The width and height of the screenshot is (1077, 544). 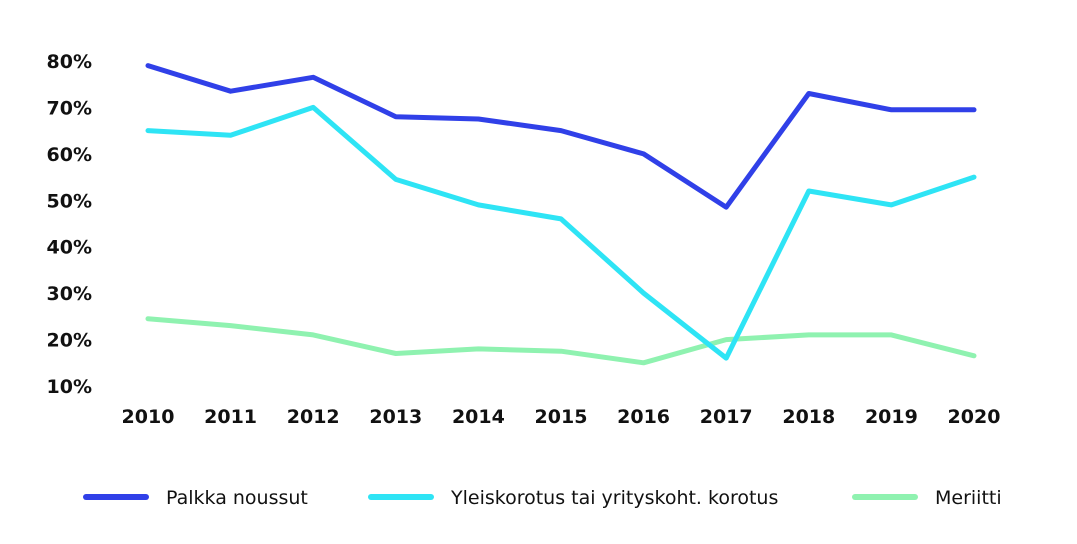 I want to click on x-tick-label: 2017, so click(x=726, y=417).